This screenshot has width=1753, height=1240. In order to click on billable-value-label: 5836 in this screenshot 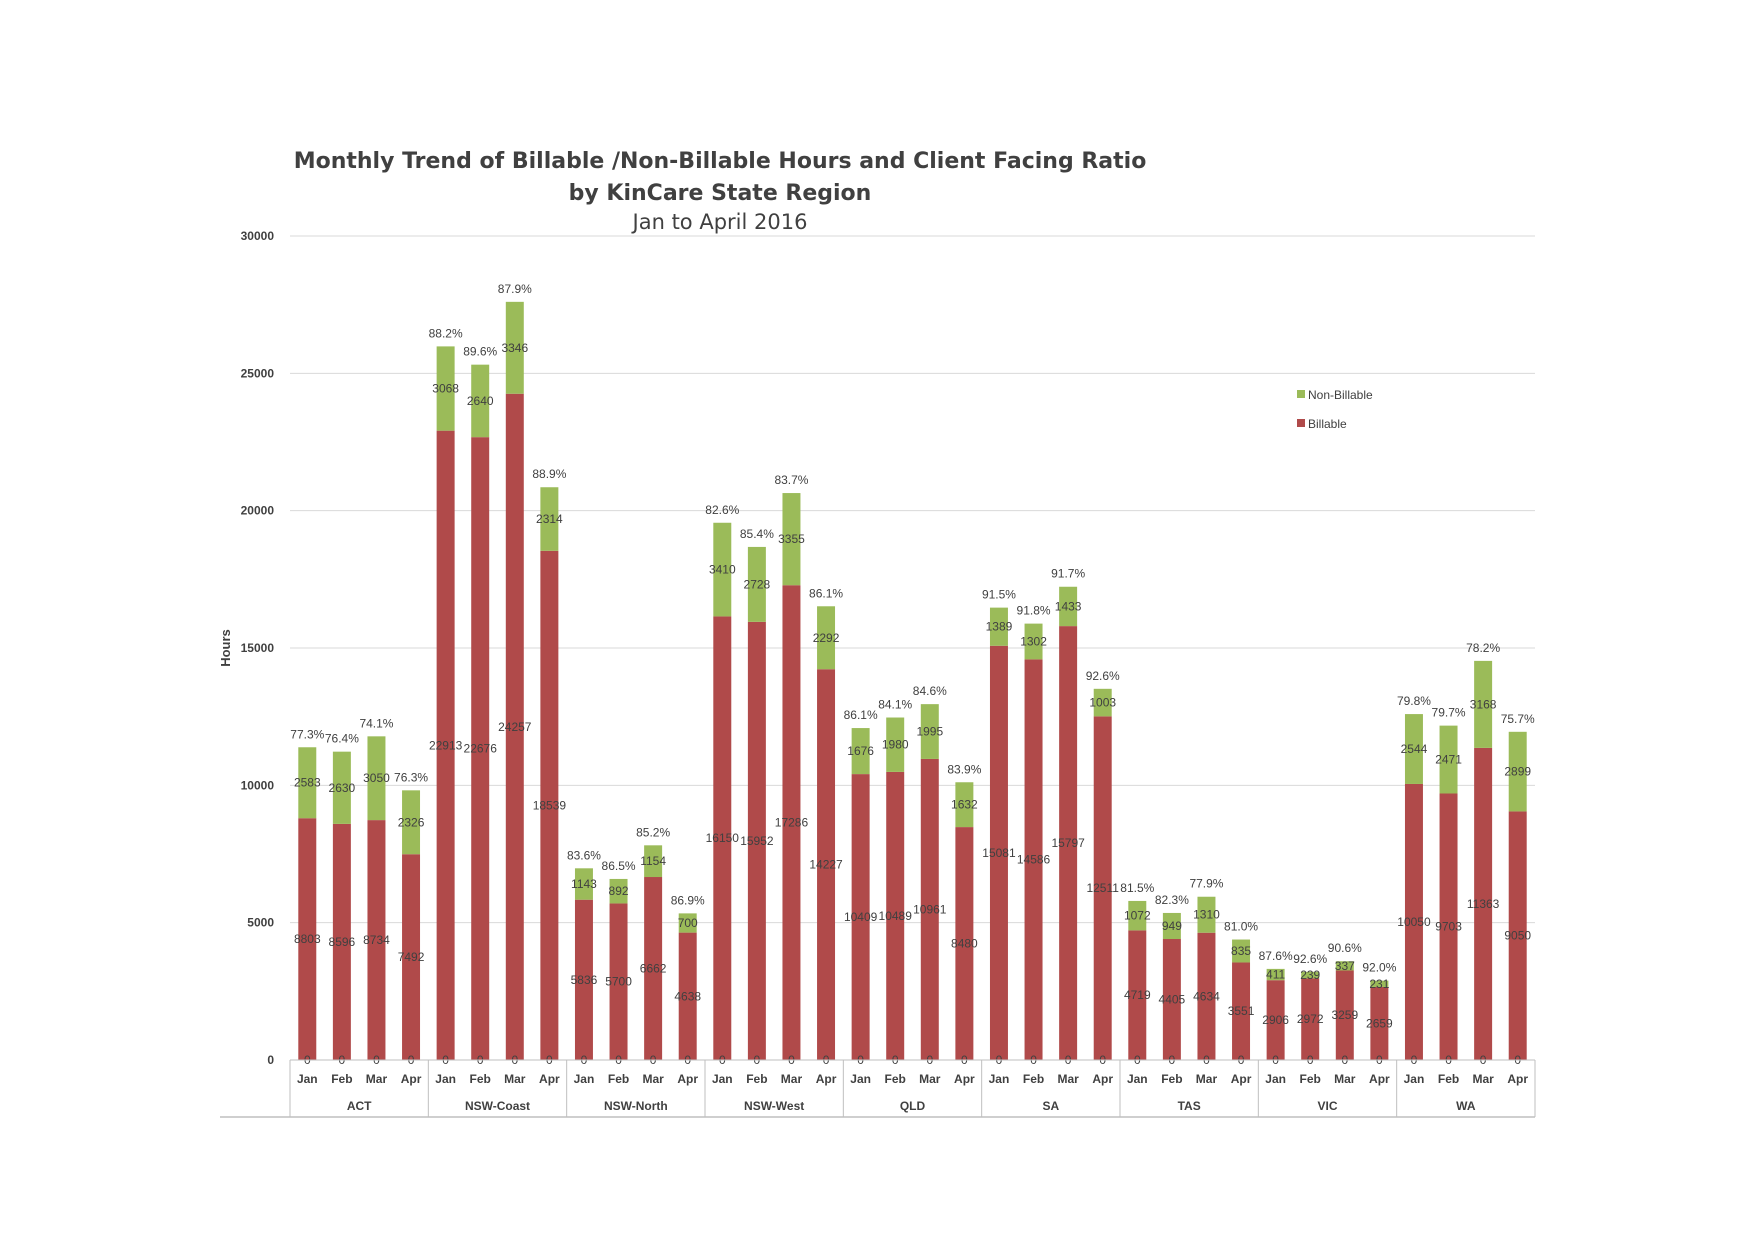, I will do `click(584, 980)`.